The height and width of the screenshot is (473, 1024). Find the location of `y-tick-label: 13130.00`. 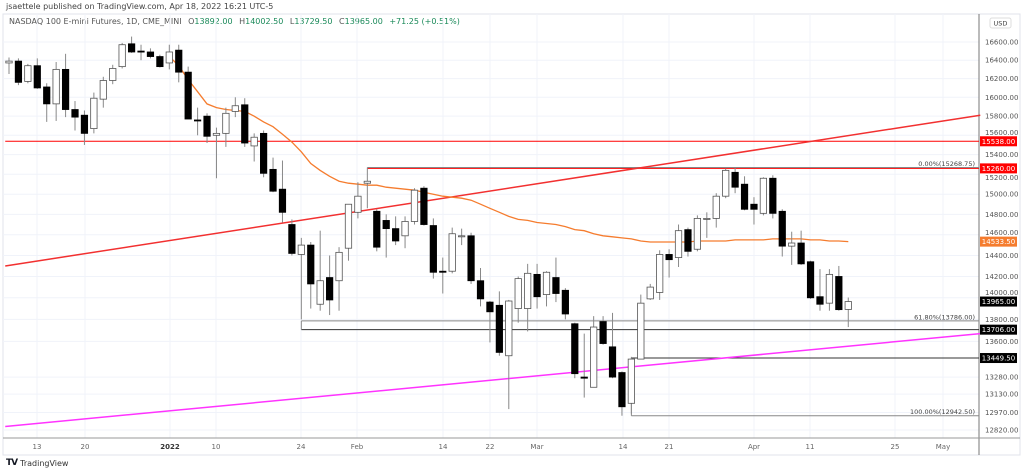

y-tick-label: 13130.00 is located at coordinates (1001, 395).